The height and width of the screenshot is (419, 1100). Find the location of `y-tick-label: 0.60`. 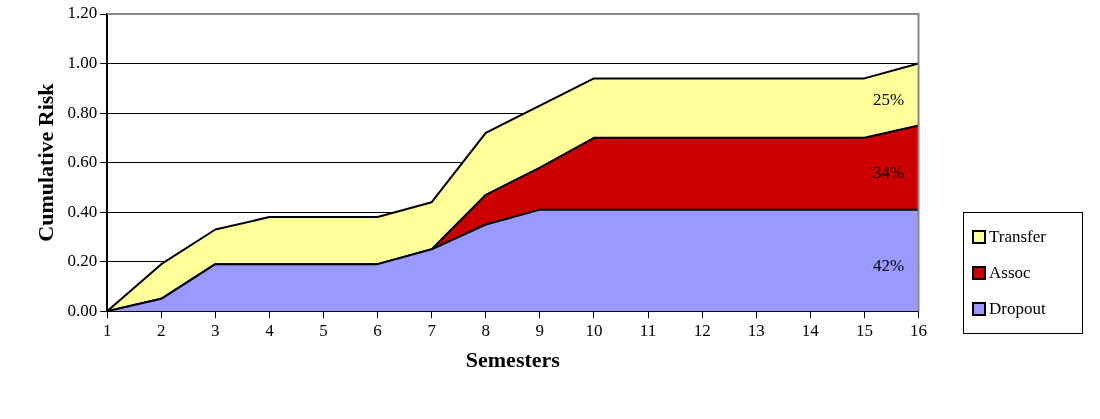

y-tick-label: 0.60 is located at coordinates (82, 162).